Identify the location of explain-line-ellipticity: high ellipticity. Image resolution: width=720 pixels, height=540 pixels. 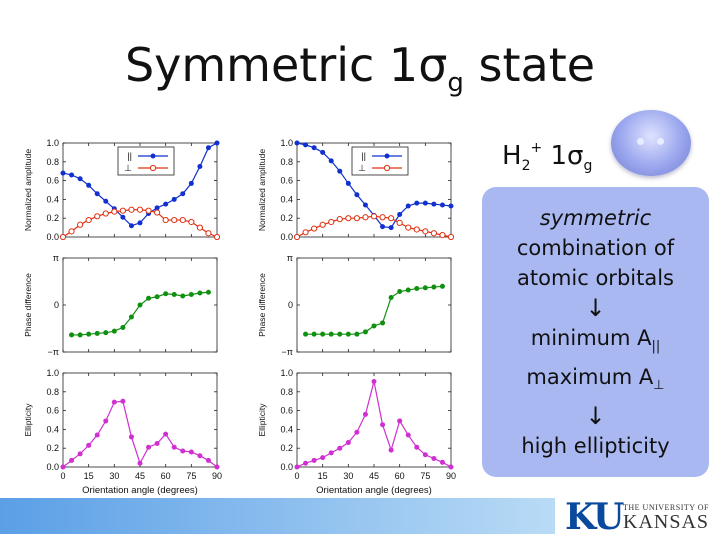
(595, 446).